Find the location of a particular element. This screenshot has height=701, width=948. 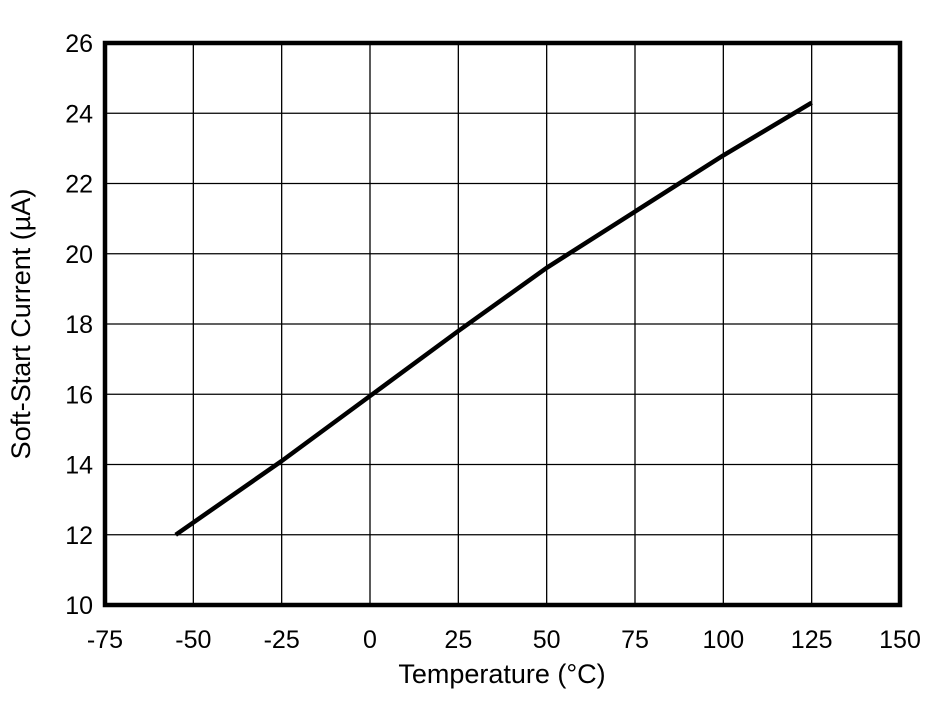

y-axis-title: Soft-Start Current (µA) is located at coordinates (21, 324).